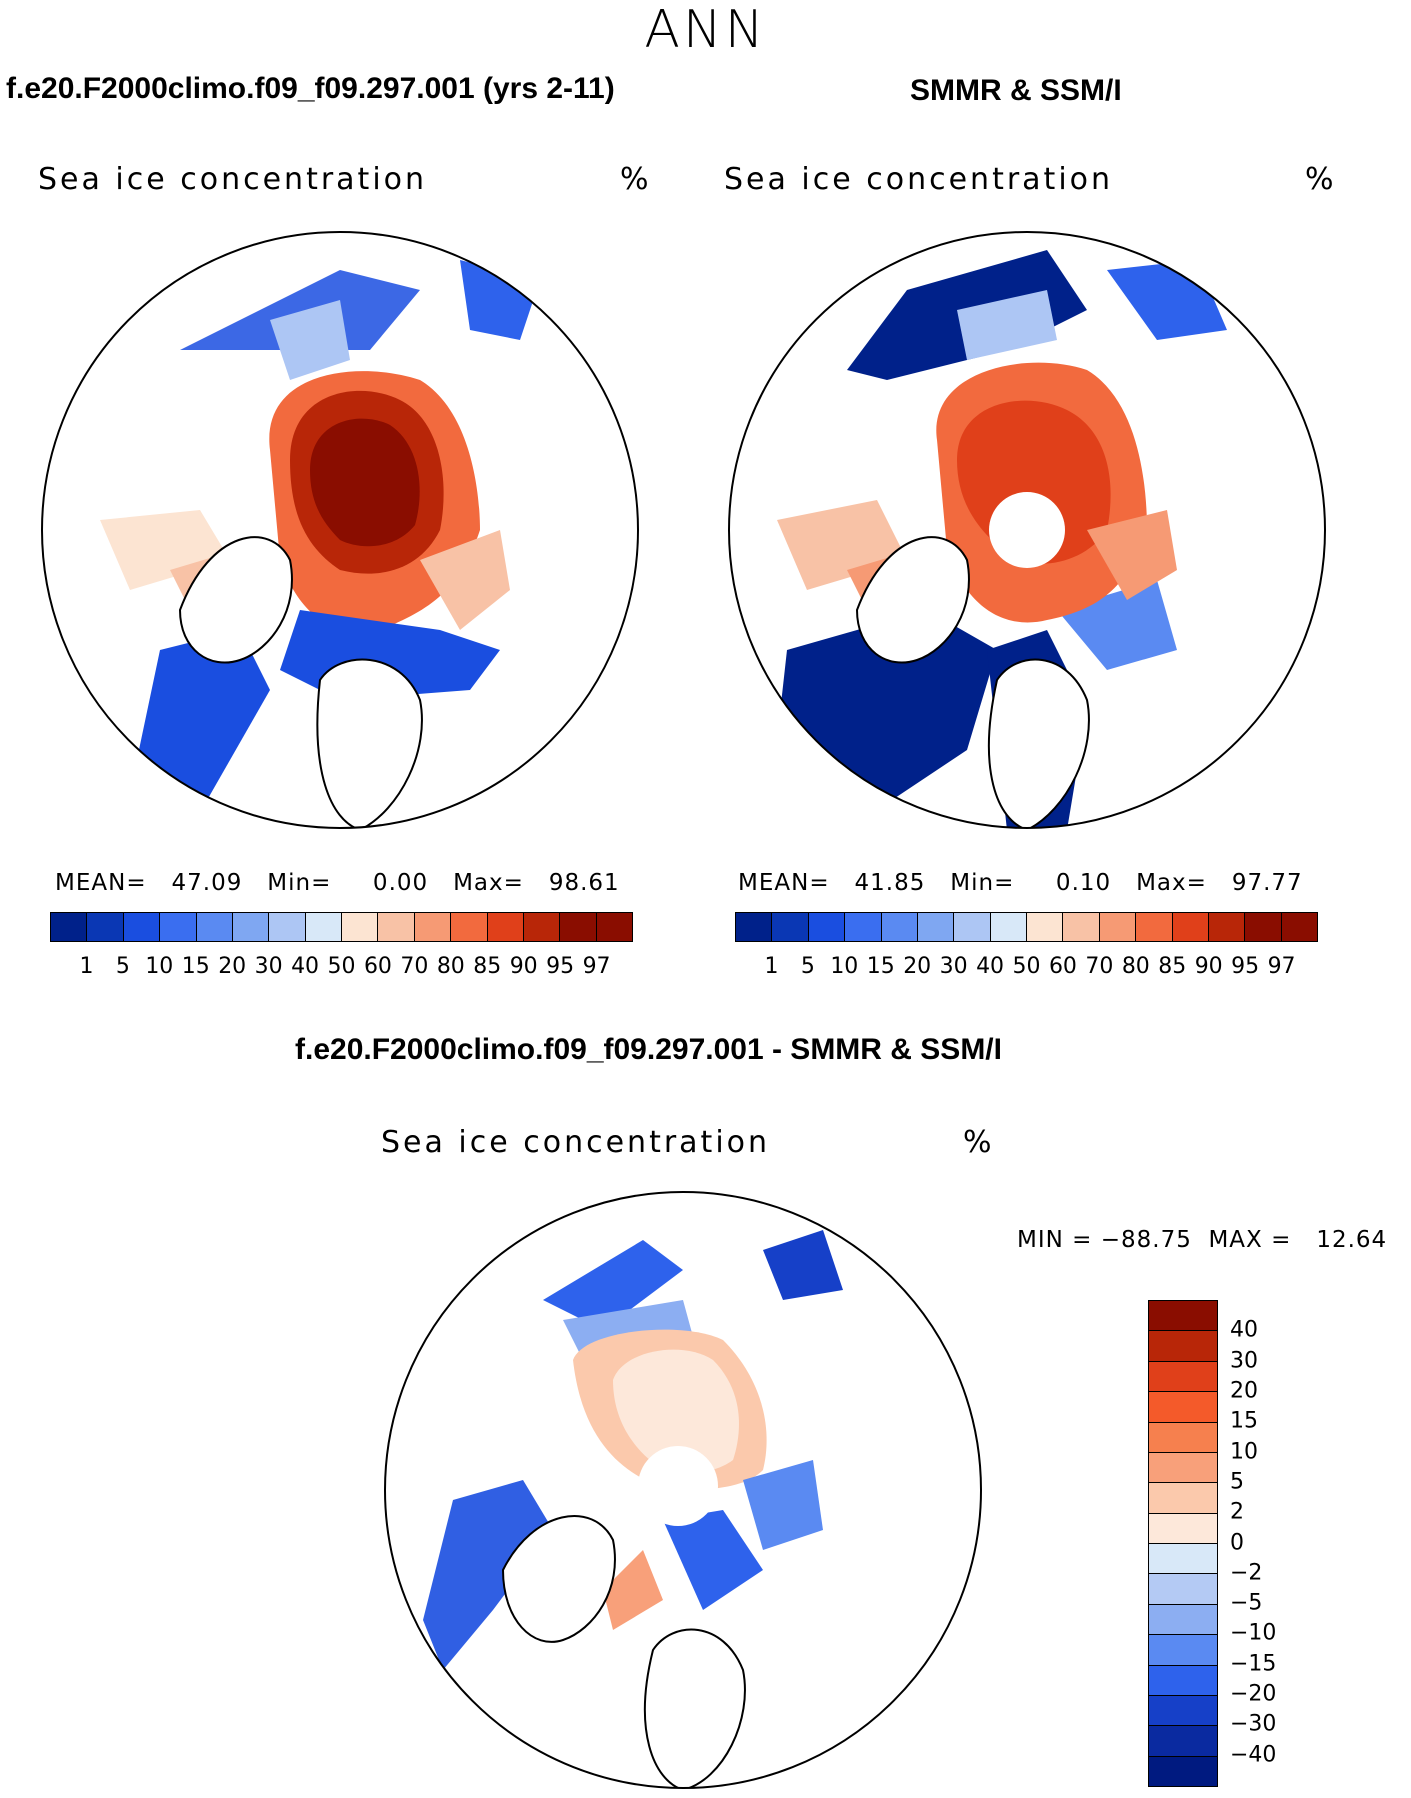  Describe the element at coordinates (377, 966) in the screenshot. I see `model-colorbar-tick-label: 60` at that location.